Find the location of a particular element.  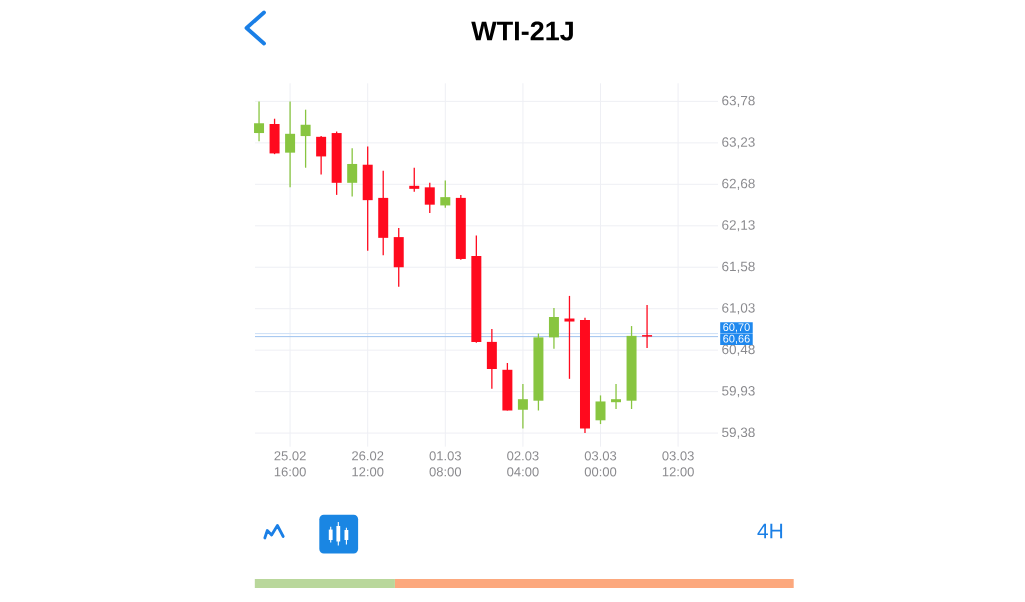

y-tick-label: 63,78 is located at coordinates (738, 101).